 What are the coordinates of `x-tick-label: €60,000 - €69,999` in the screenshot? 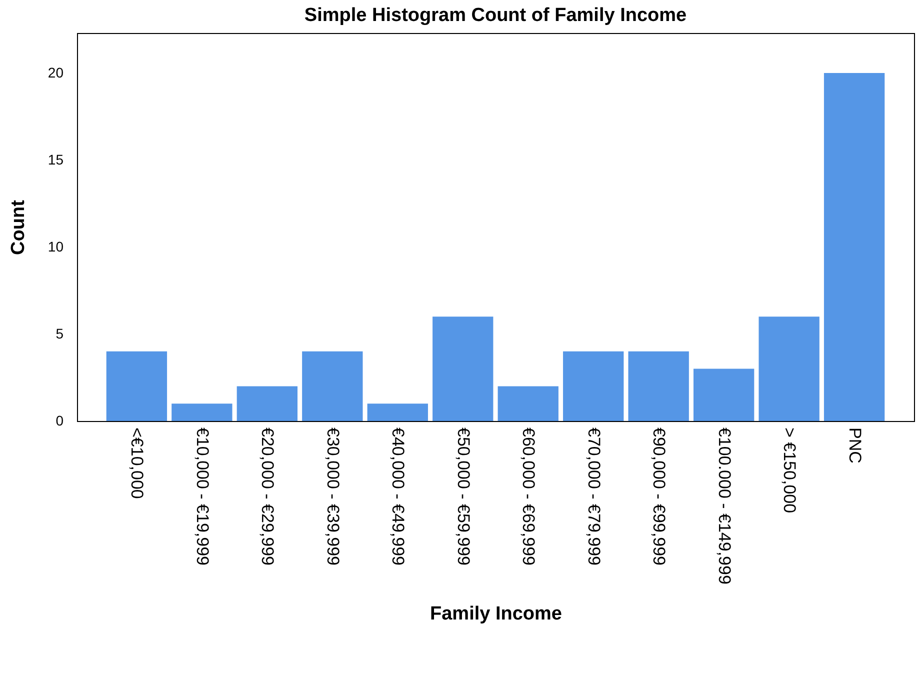 It's located at (528, 497).